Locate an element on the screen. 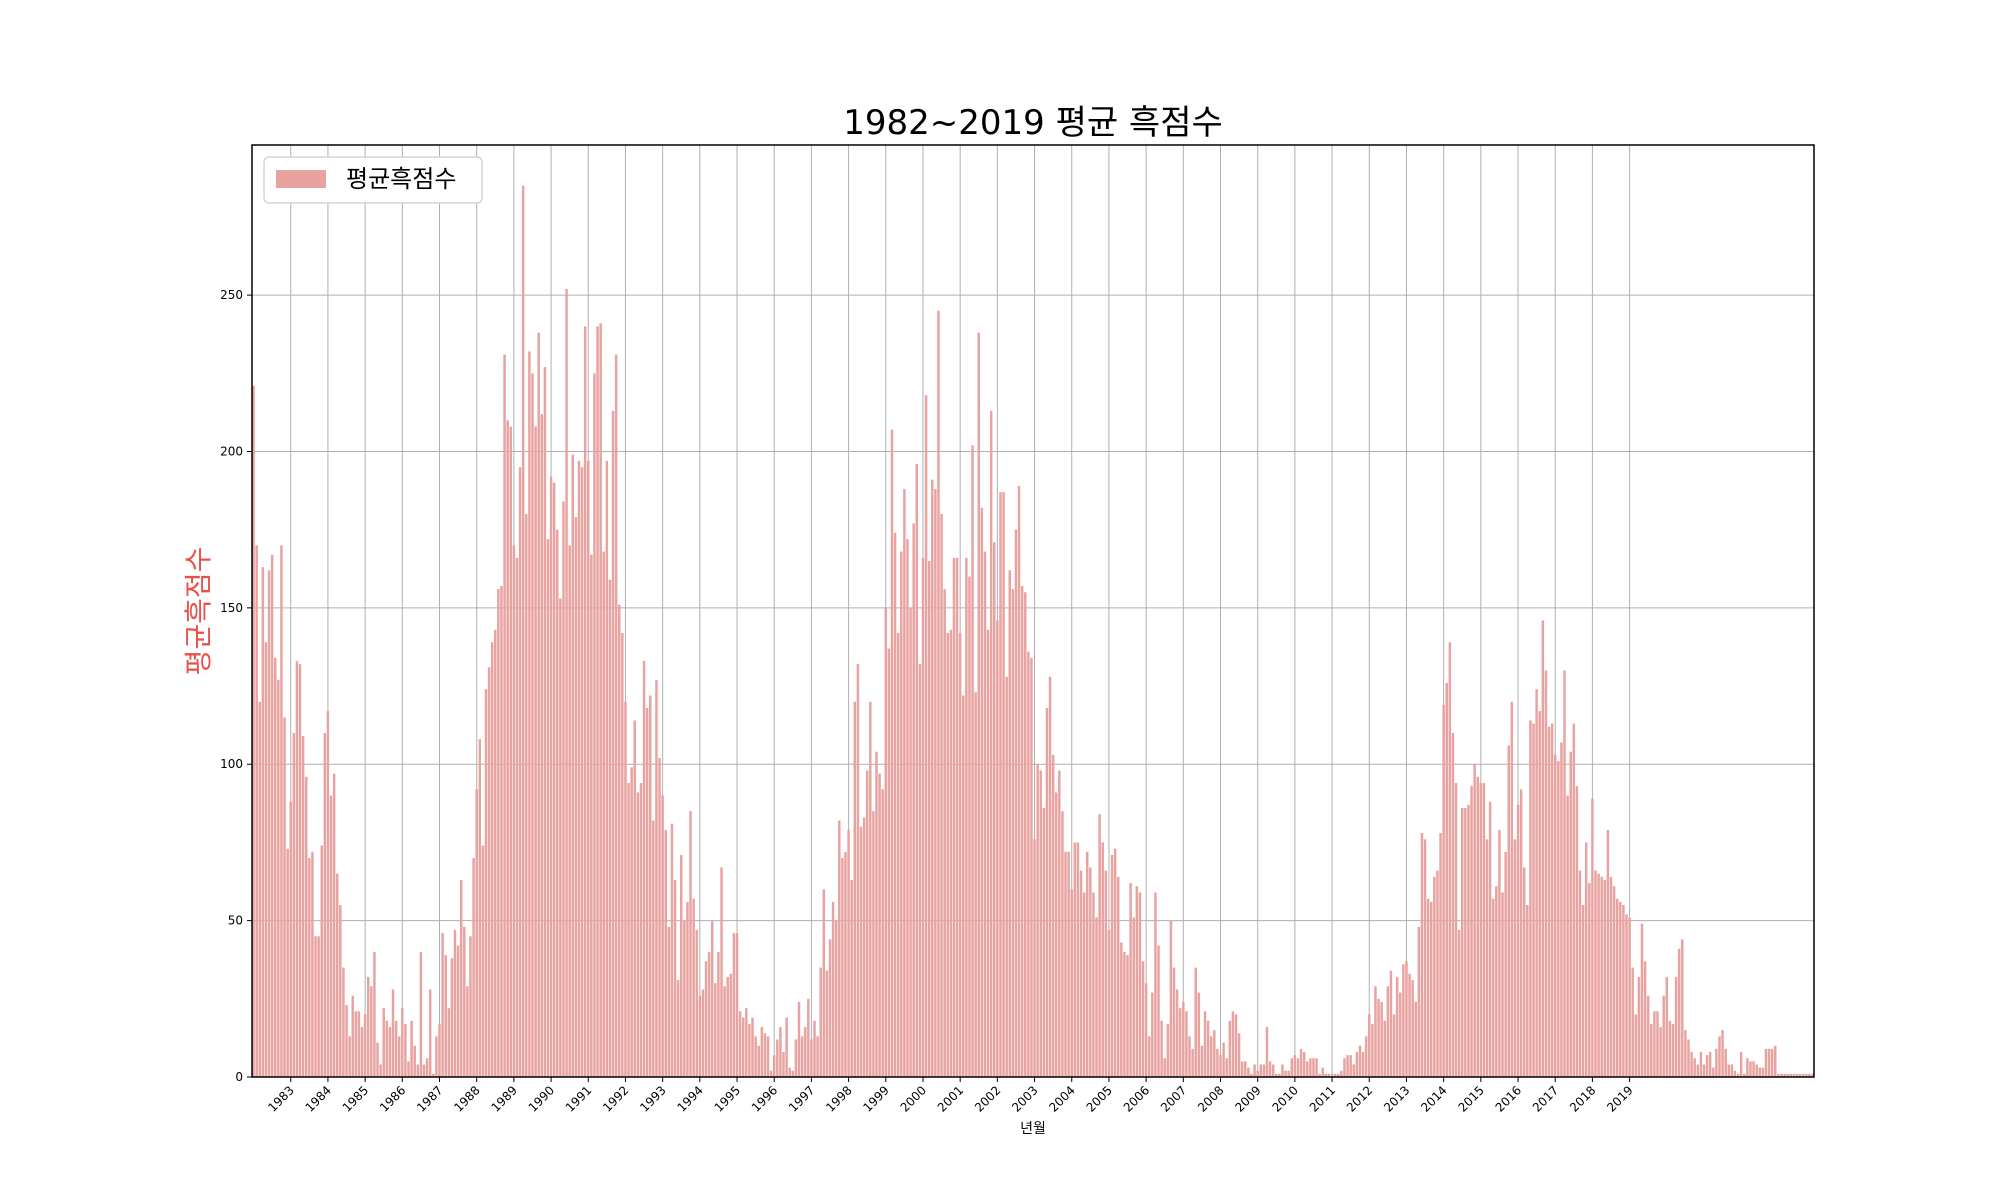  y-tick-label: 0 is located at coordinates (239, 1077).